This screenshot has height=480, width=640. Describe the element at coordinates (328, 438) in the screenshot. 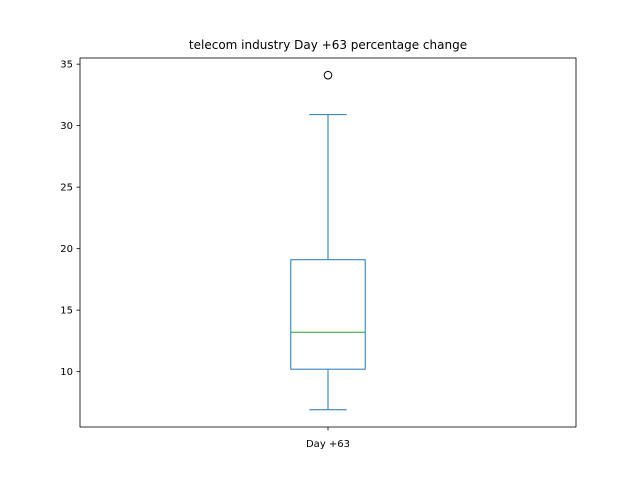

I see `x-axis: Day +63` at that location.